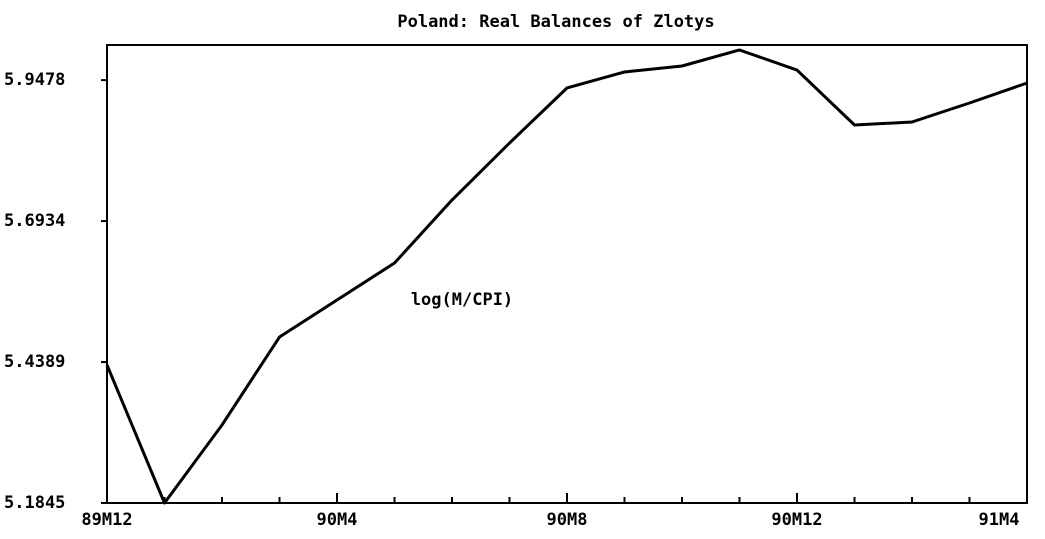 The image size is (1045, 539). What do you see at coordinates (567, 520) in the screenshot?
I see `x-tick-label: 90M8` at bounding box center [567, 520].